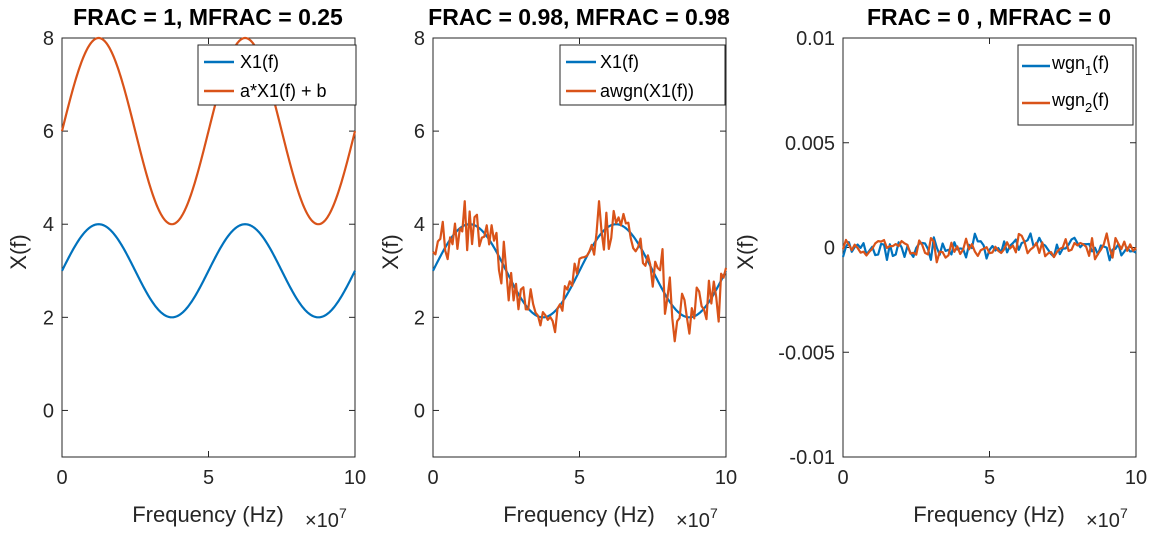 Image resolution: width=1161 pixels, height=537 pixels. I want to click on panel-1-xlabel: Frequency (Hz), so click(208, 514).